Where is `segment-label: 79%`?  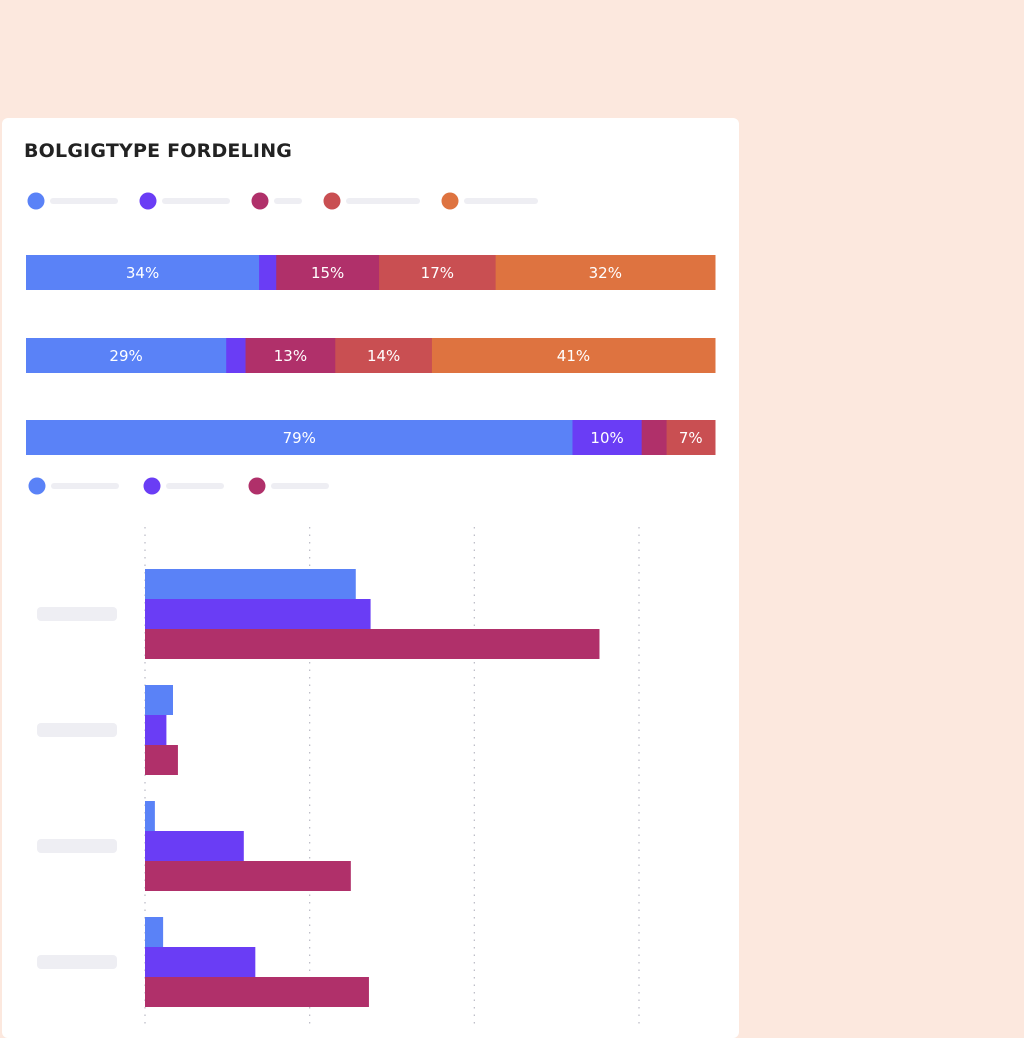
segment-label: 79% is located at coordinates (299, 438).